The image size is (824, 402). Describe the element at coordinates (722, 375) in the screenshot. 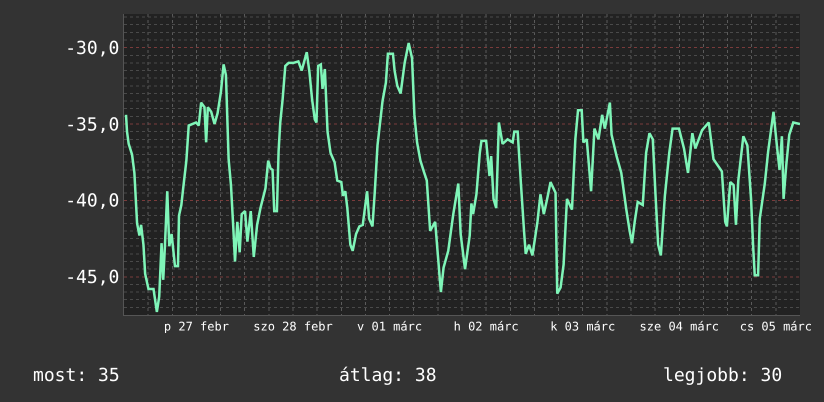

I see `text: legjobb: 30` at that location.